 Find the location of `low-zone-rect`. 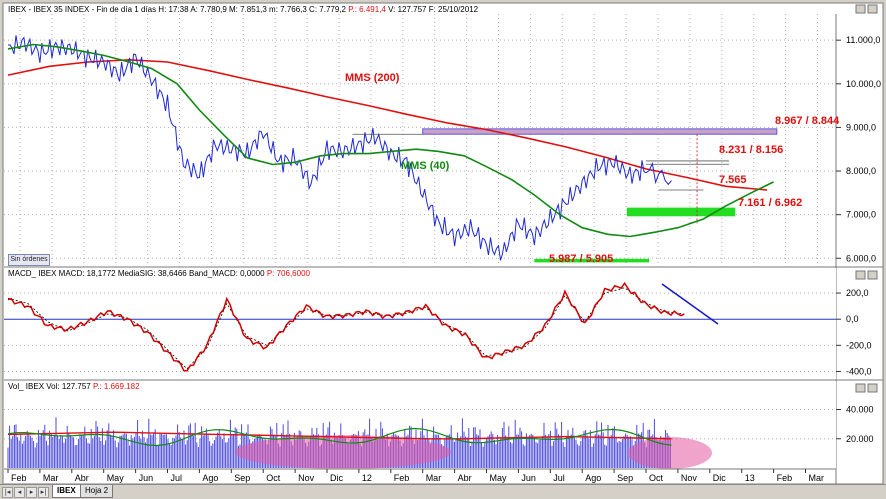

low-zone-rect is located at coordinates (592, 260).